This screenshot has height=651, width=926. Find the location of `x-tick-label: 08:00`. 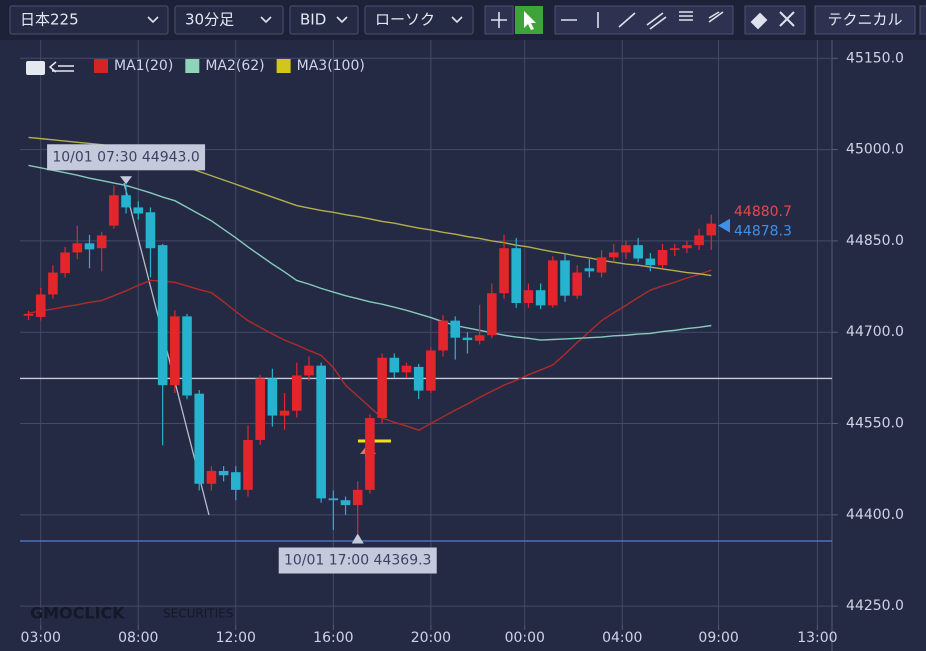

x-tick-label: 08:00 is located at coordinates (138, 638).